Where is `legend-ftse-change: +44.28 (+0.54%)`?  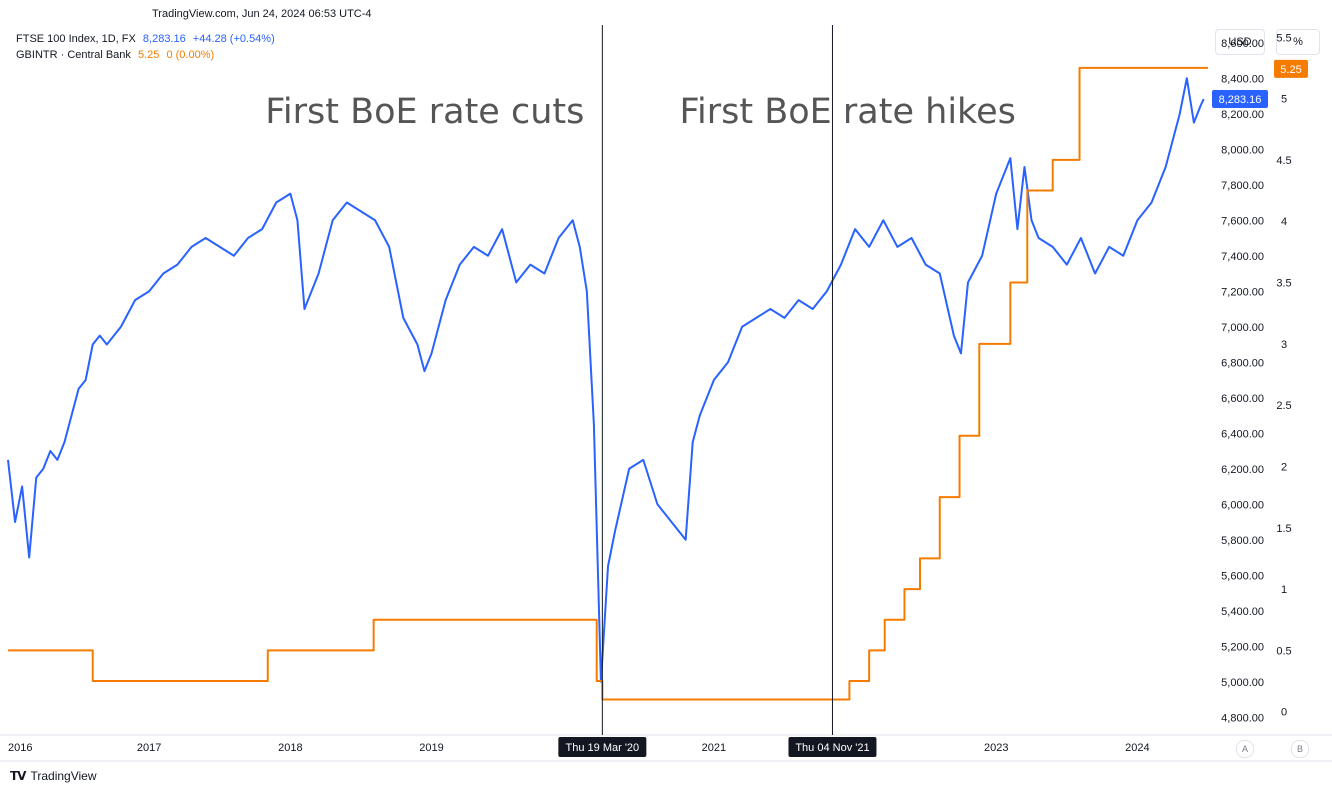 legend-ftse-change: +44.28 (+0.54%) is located at coordinates (233, 39).